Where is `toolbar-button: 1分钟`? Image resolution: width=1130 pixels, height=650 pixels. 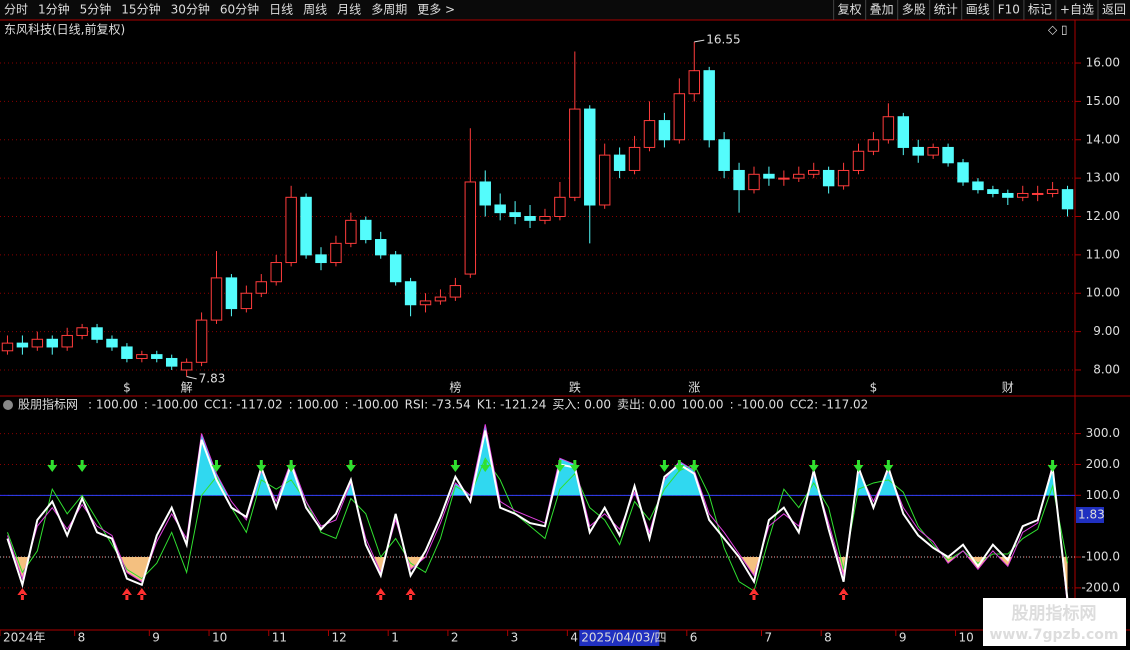 toolbar-button: 1分钟 is located at coordinates (54, 9).